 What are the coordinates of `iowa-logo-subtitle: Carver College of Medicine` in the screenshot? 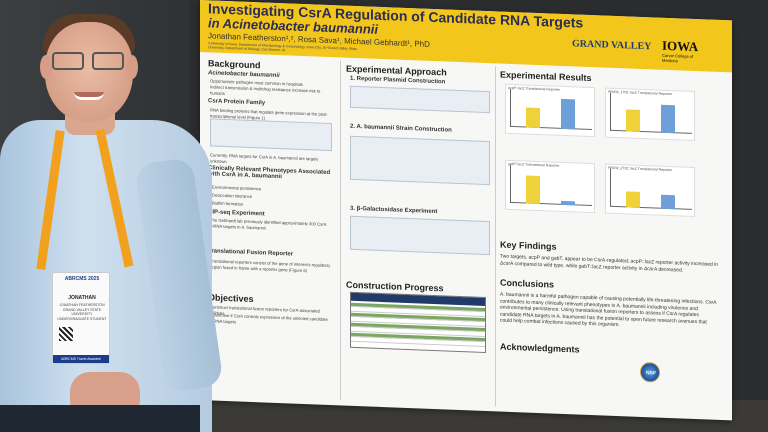 It's located at (678, 58).